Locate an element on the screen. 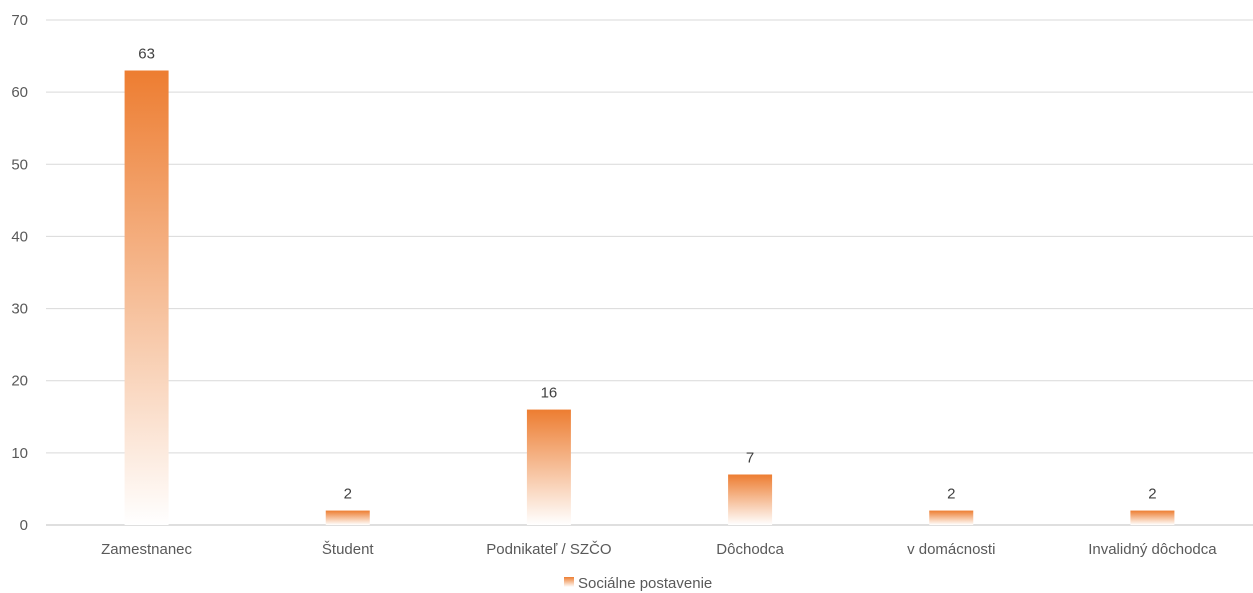  y-tick-label: 0 is located at coordinates (24, 525).